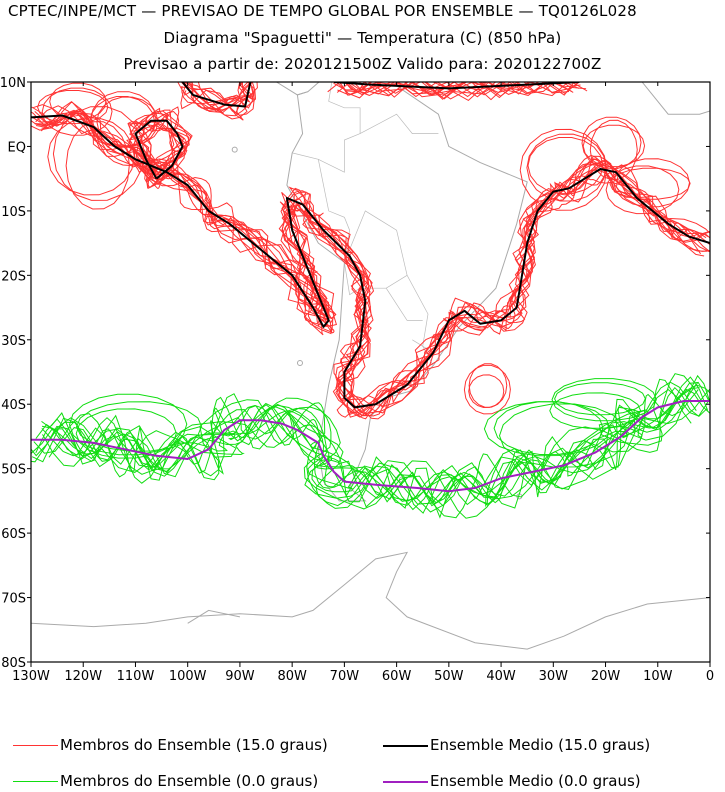 Image resolution: width=725 pixels, height=792 pixels. Describe the element at coordinates (31, 676) in the screenshot. I see `x-tick-label: 130W` at that location.